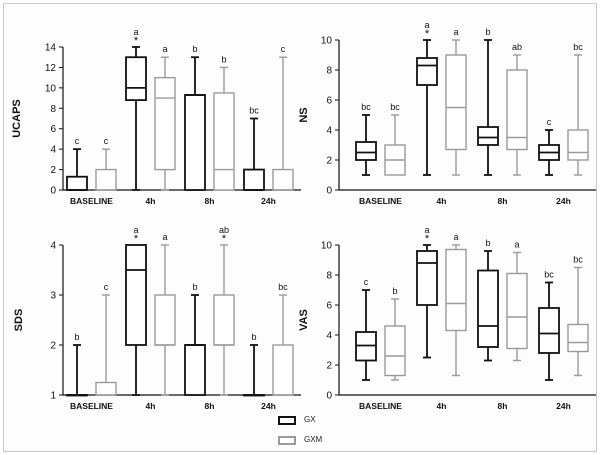 This screenshot has height=455, width=600. What do you see at coordinates (487, 32) in the screenshot?
I see `panel-ns-gx-box-letter: b` at bounding box center [487, 32].